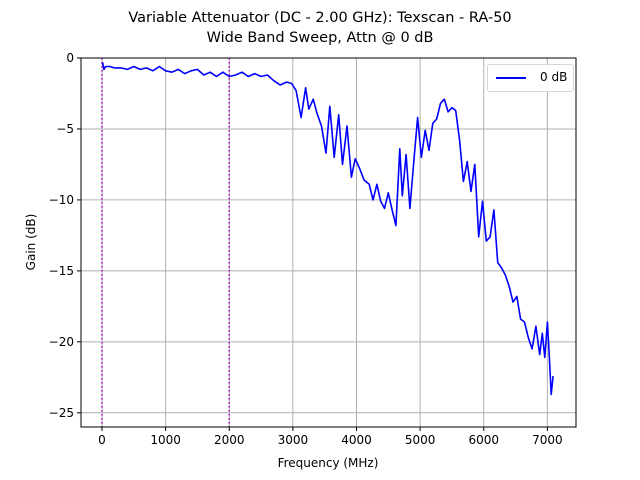 This screenshot has height=480, width=640. I want to click on x-tick-label: 0, so click(102, 440).